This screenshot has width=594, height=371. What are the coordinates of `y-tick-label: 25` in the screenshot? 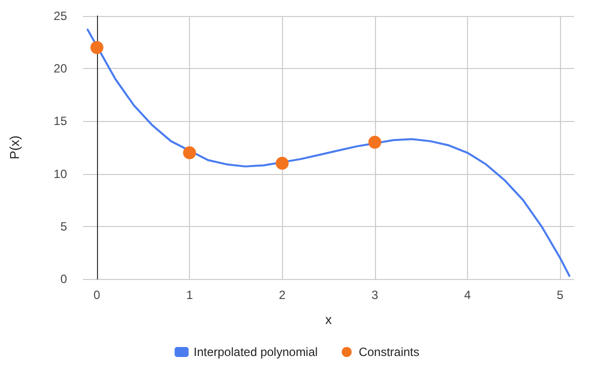 It's located at (61, 16).